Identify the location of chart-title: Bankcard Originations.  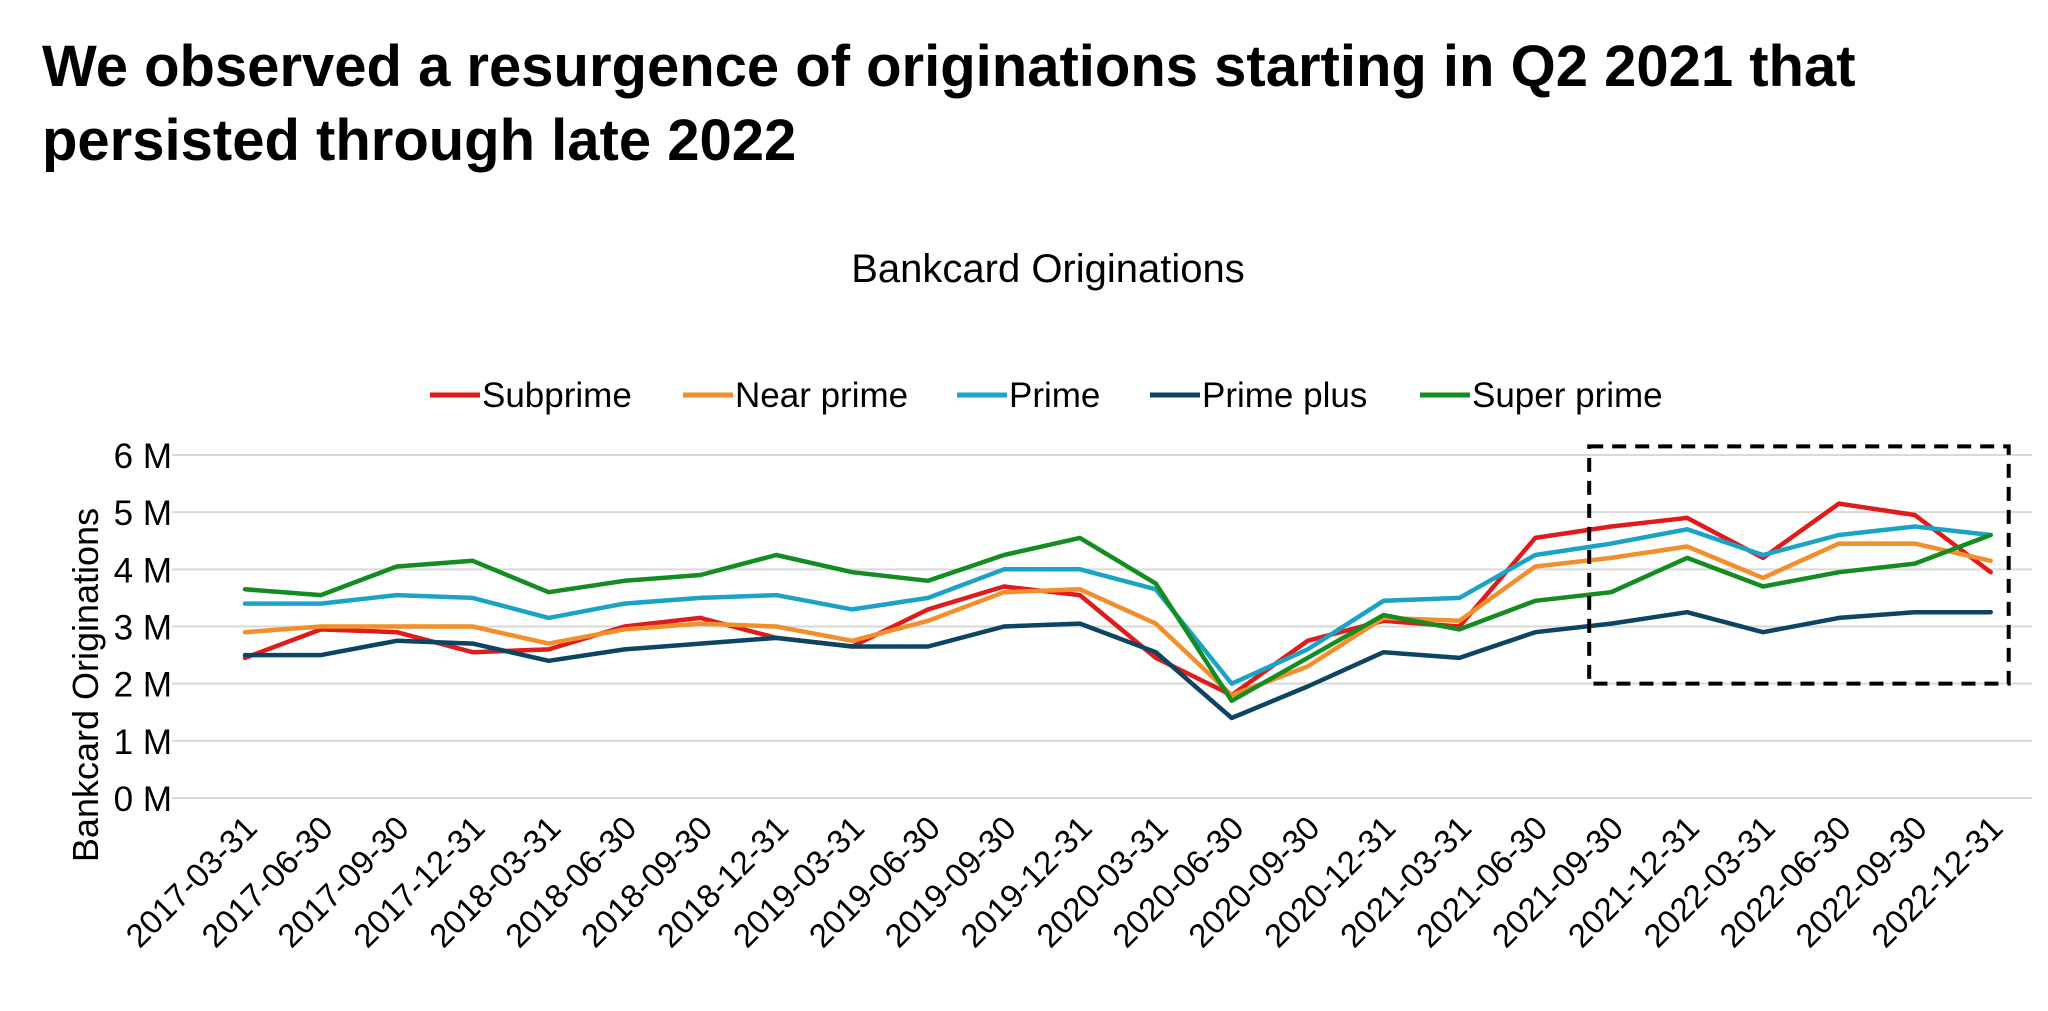
(1048, 269).